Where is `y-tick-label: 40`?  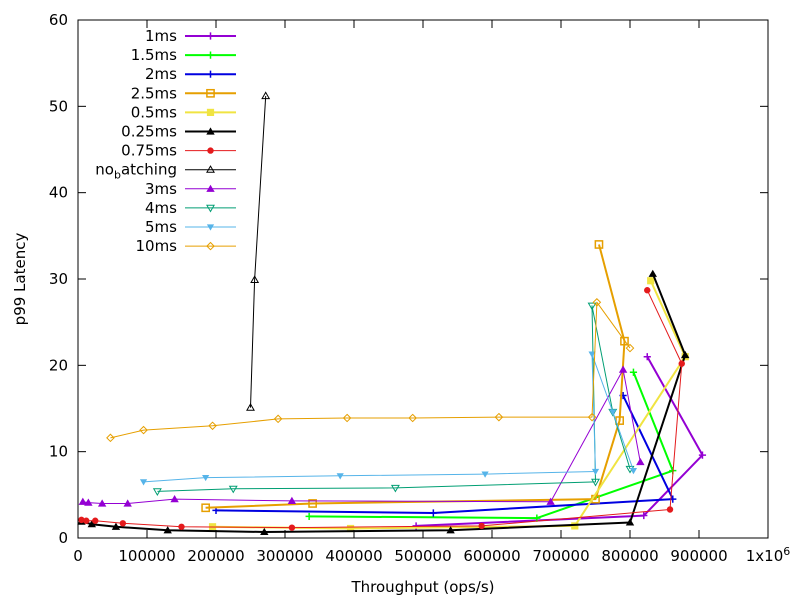 y-tick-label: 40 is located at coordinates (58, 193).